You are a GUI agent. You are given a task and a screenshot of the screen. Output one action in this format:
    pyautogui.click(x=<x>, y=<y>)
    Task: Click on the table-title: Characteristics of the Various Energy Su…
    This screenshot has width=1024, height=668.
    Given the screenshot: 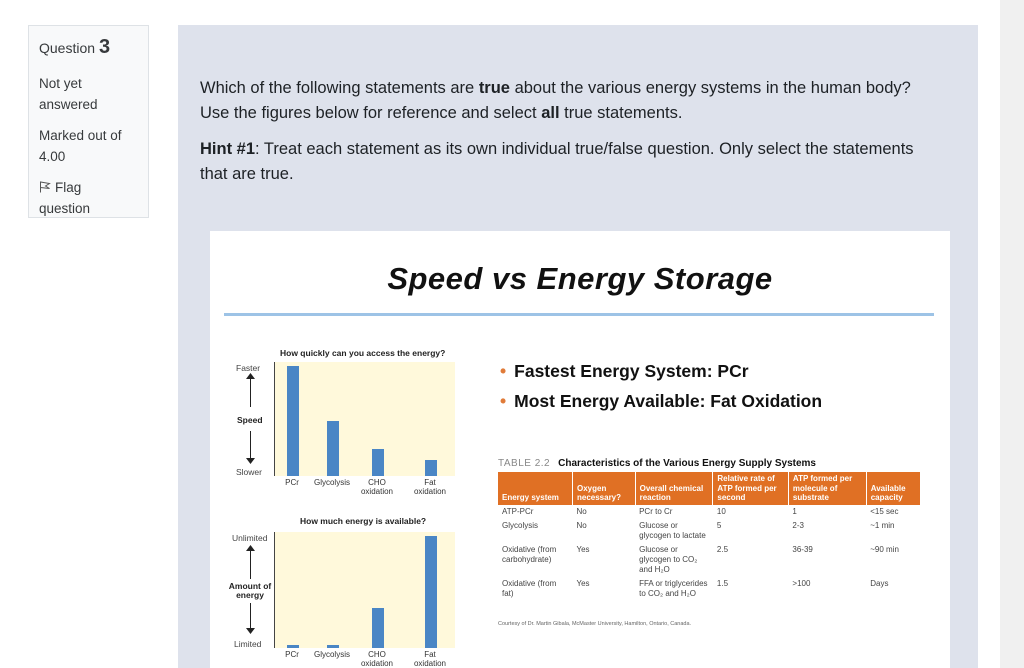 What is the action you would take?
    pyautogui.click(x=687, y=463)
    